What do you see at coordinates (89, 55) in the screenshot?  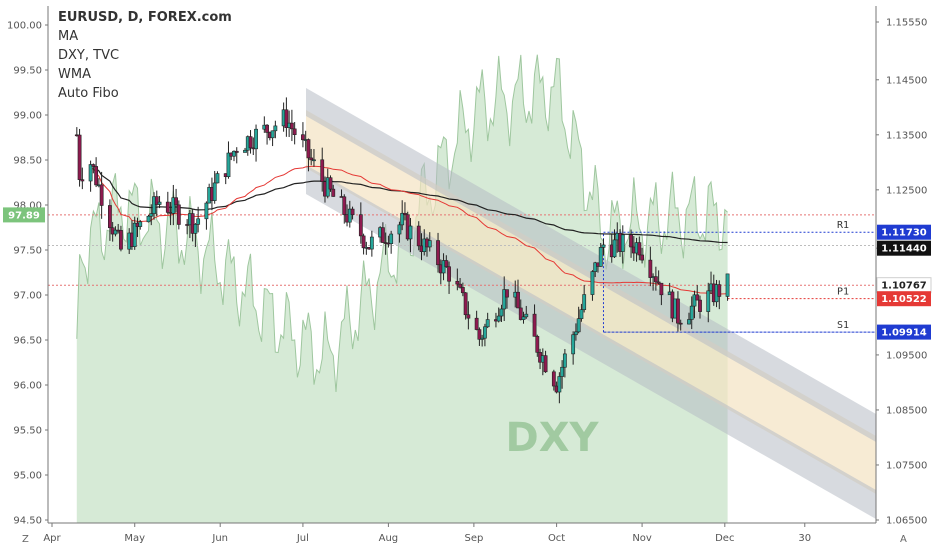 I see `legend-item-dxy: DXY, TVC` at bounding box center [89, 55].